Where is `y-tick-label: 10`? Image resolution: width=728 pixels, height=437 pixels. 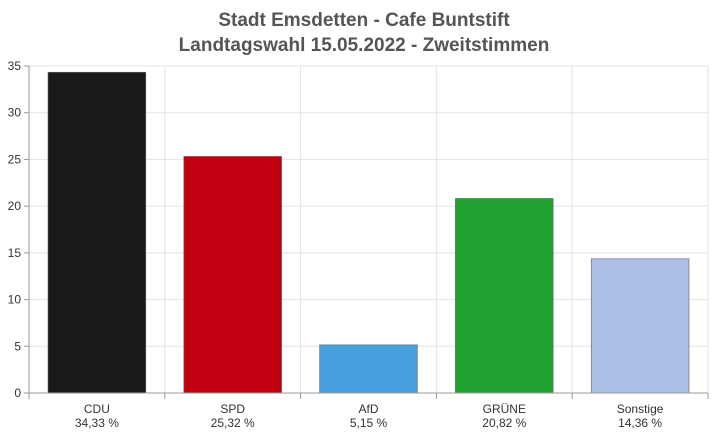
y-tick-label: 10 is located at coordinates (15, 300).